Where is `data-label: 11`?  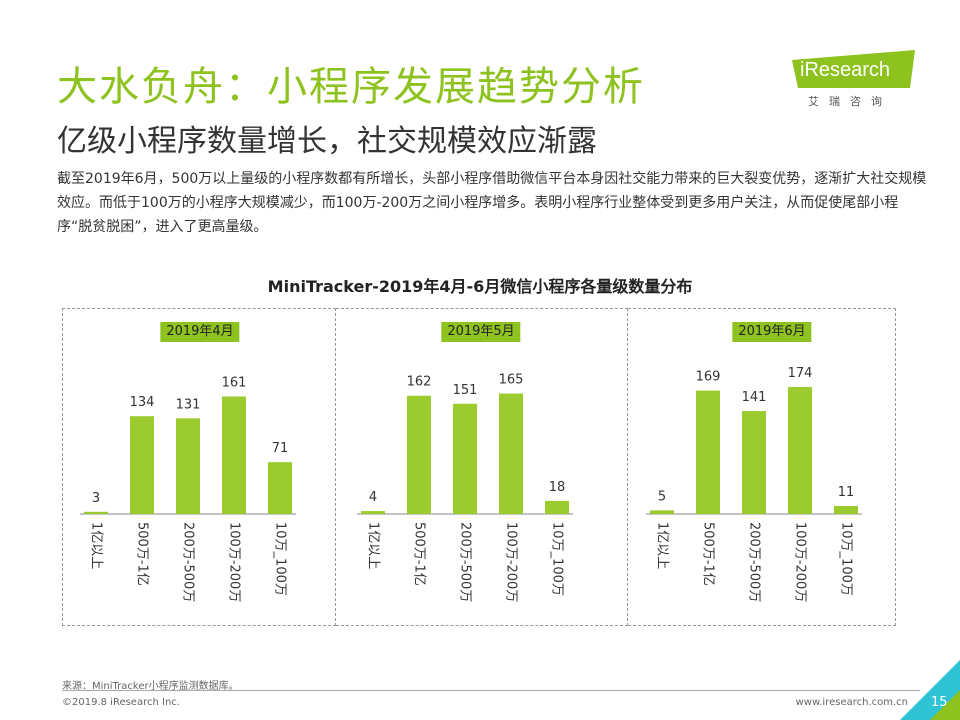
data-label: 11 is located at coordinates (846, 492).